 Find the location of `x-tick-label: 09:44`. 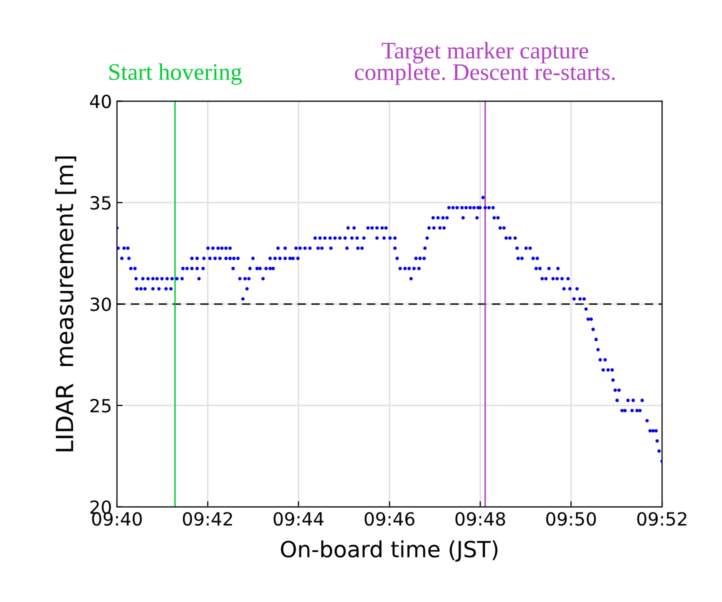

x-tick-label: 09:44 is located at coordinates (299, 519).